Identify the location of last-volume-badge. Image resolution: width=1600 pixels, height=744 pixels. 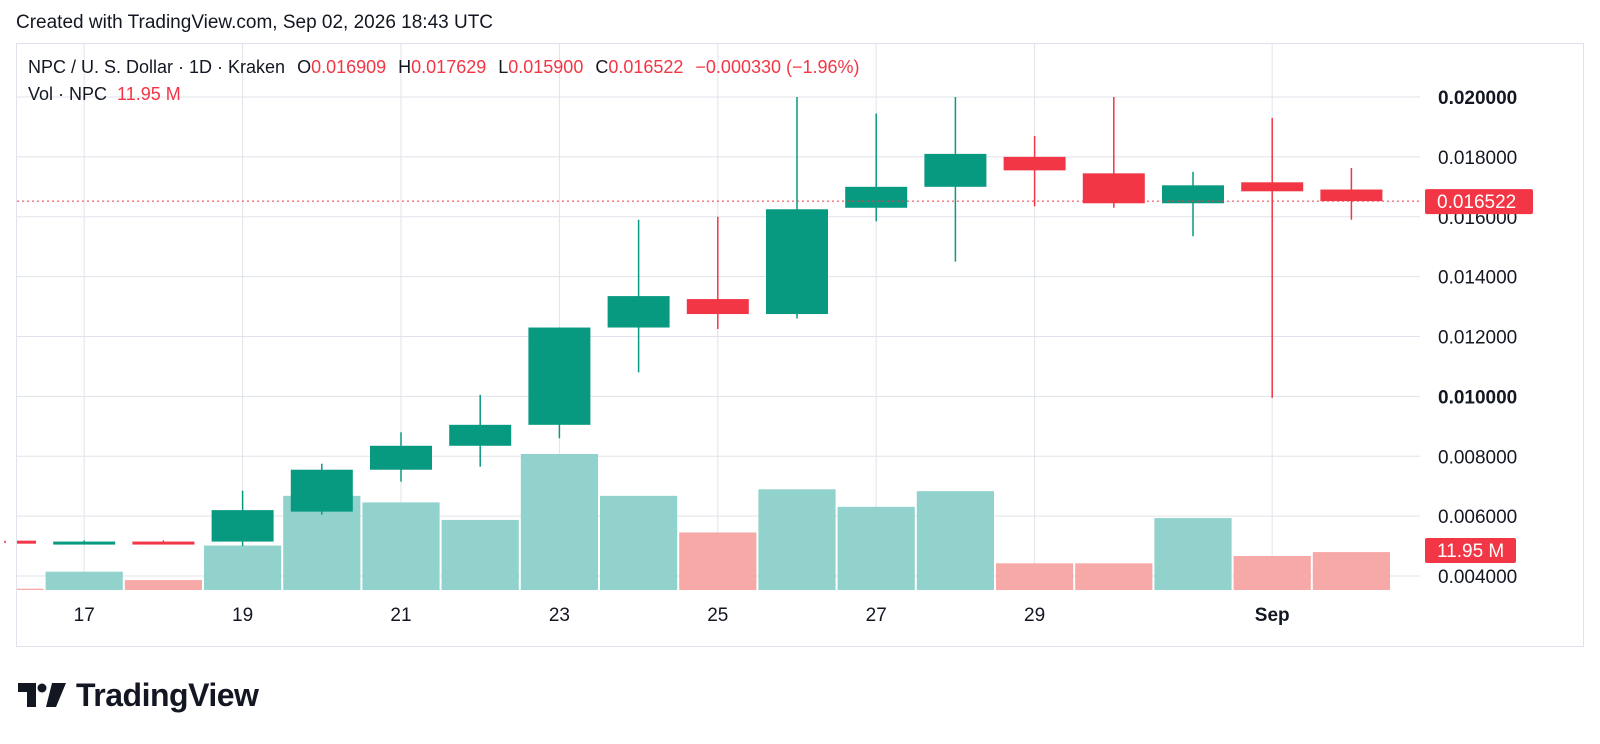
(1470, 550).